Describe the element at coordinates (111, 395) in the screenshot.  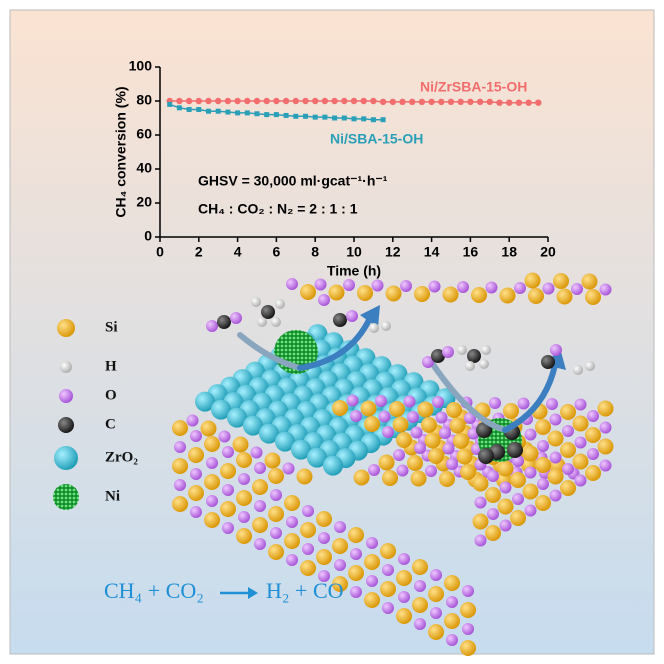
I see `legend-label: O` at that location.